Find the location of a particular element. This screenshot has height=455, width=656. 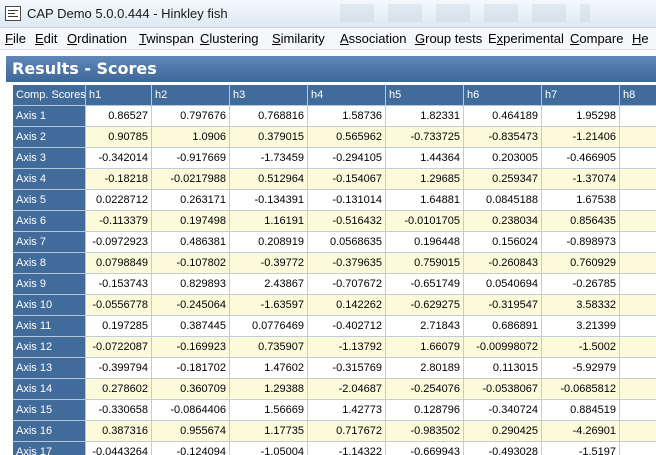

score-cell: 0.606 is located at coordinates (638, 431).